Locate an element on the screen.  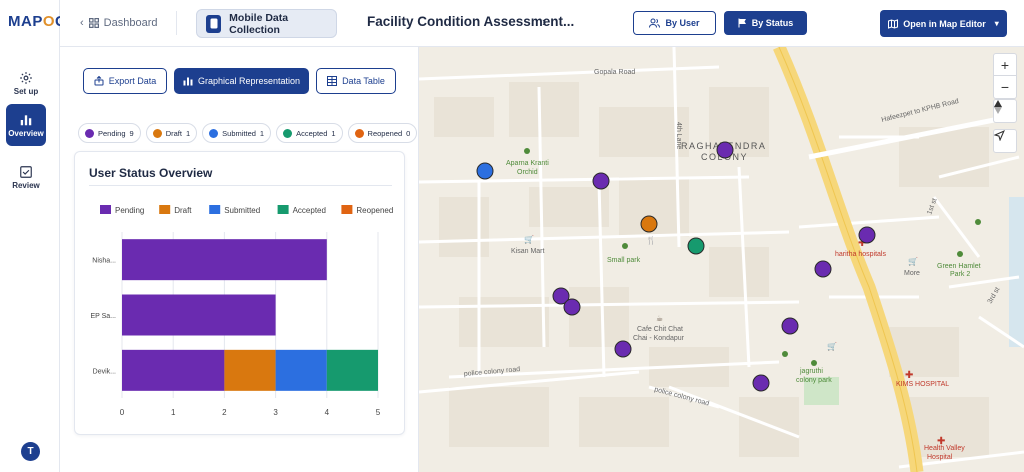
by-status-label: By Status is located at coordinates (772, 23).